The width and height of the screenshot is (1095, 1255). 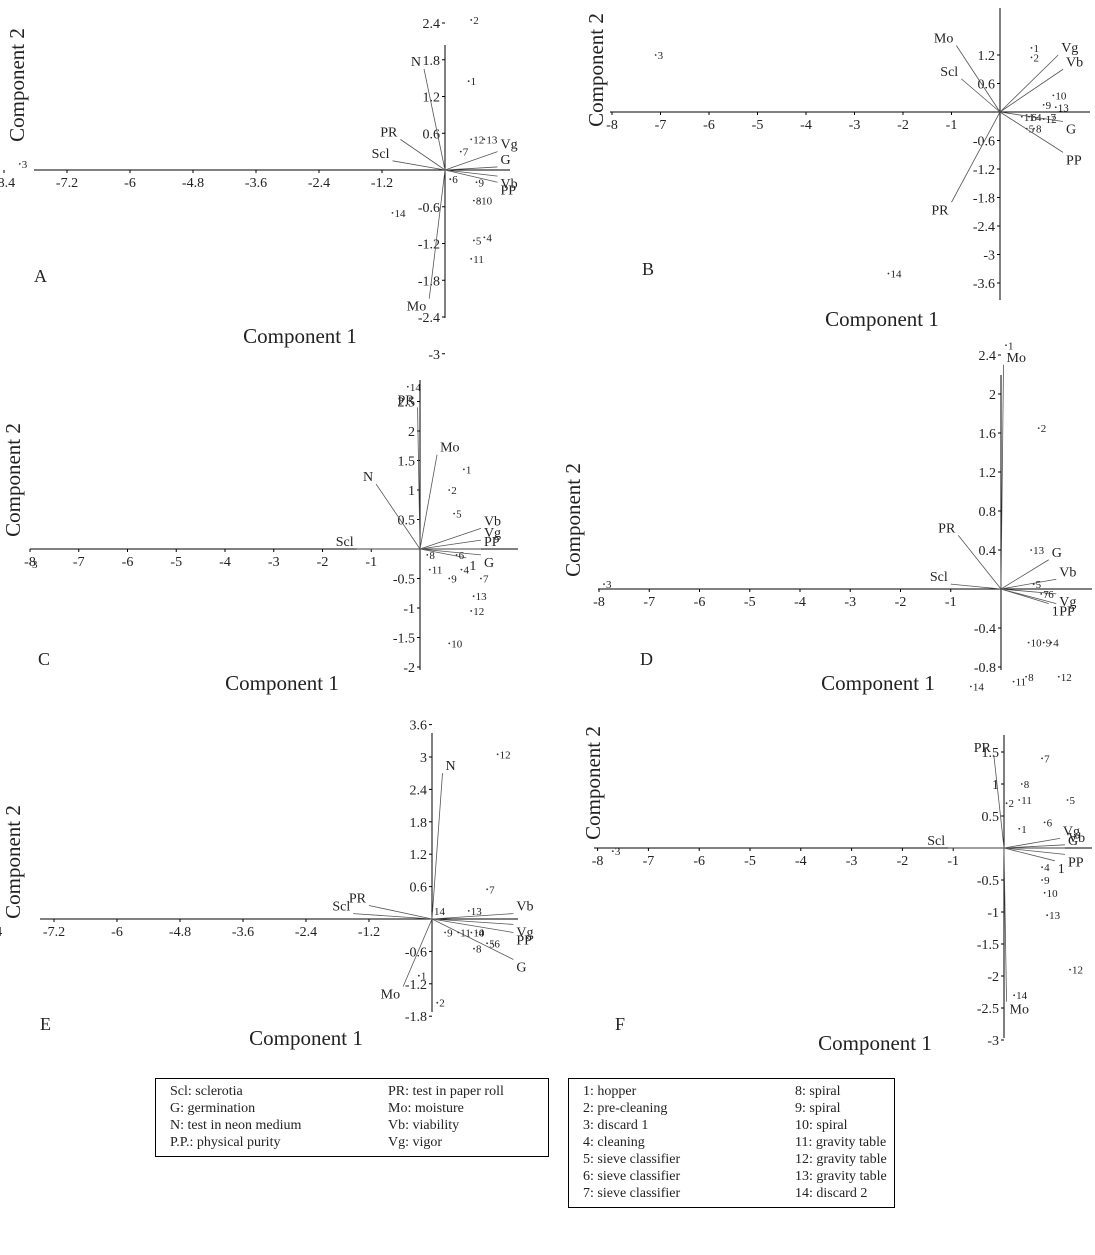 I want to click on point-label: 9, so click(x=450, y=934).